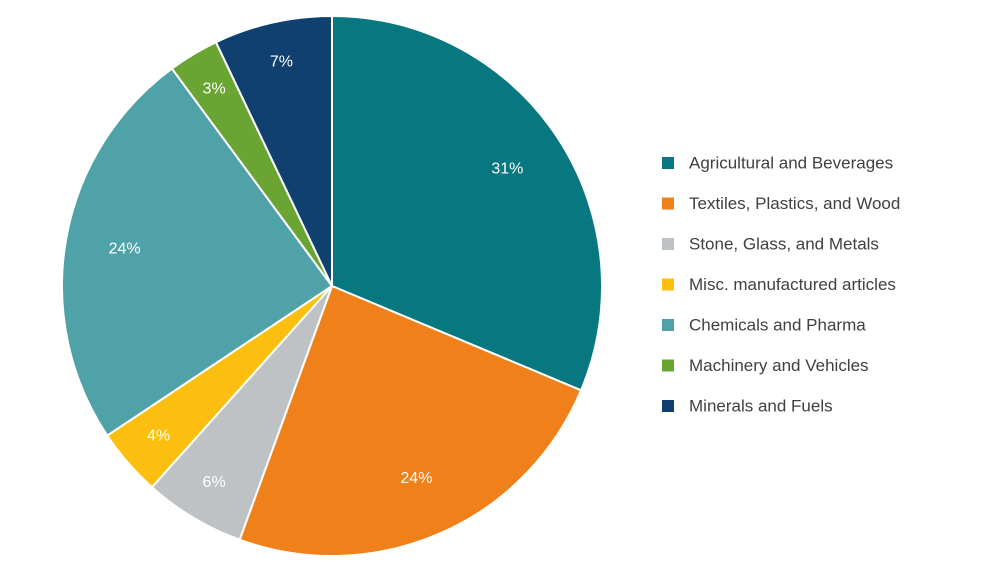 This screenshot has height=568, width=996. Describe the element at coordinates (507, 169) in the screenshot. I see `data-label: 31%` at that location.